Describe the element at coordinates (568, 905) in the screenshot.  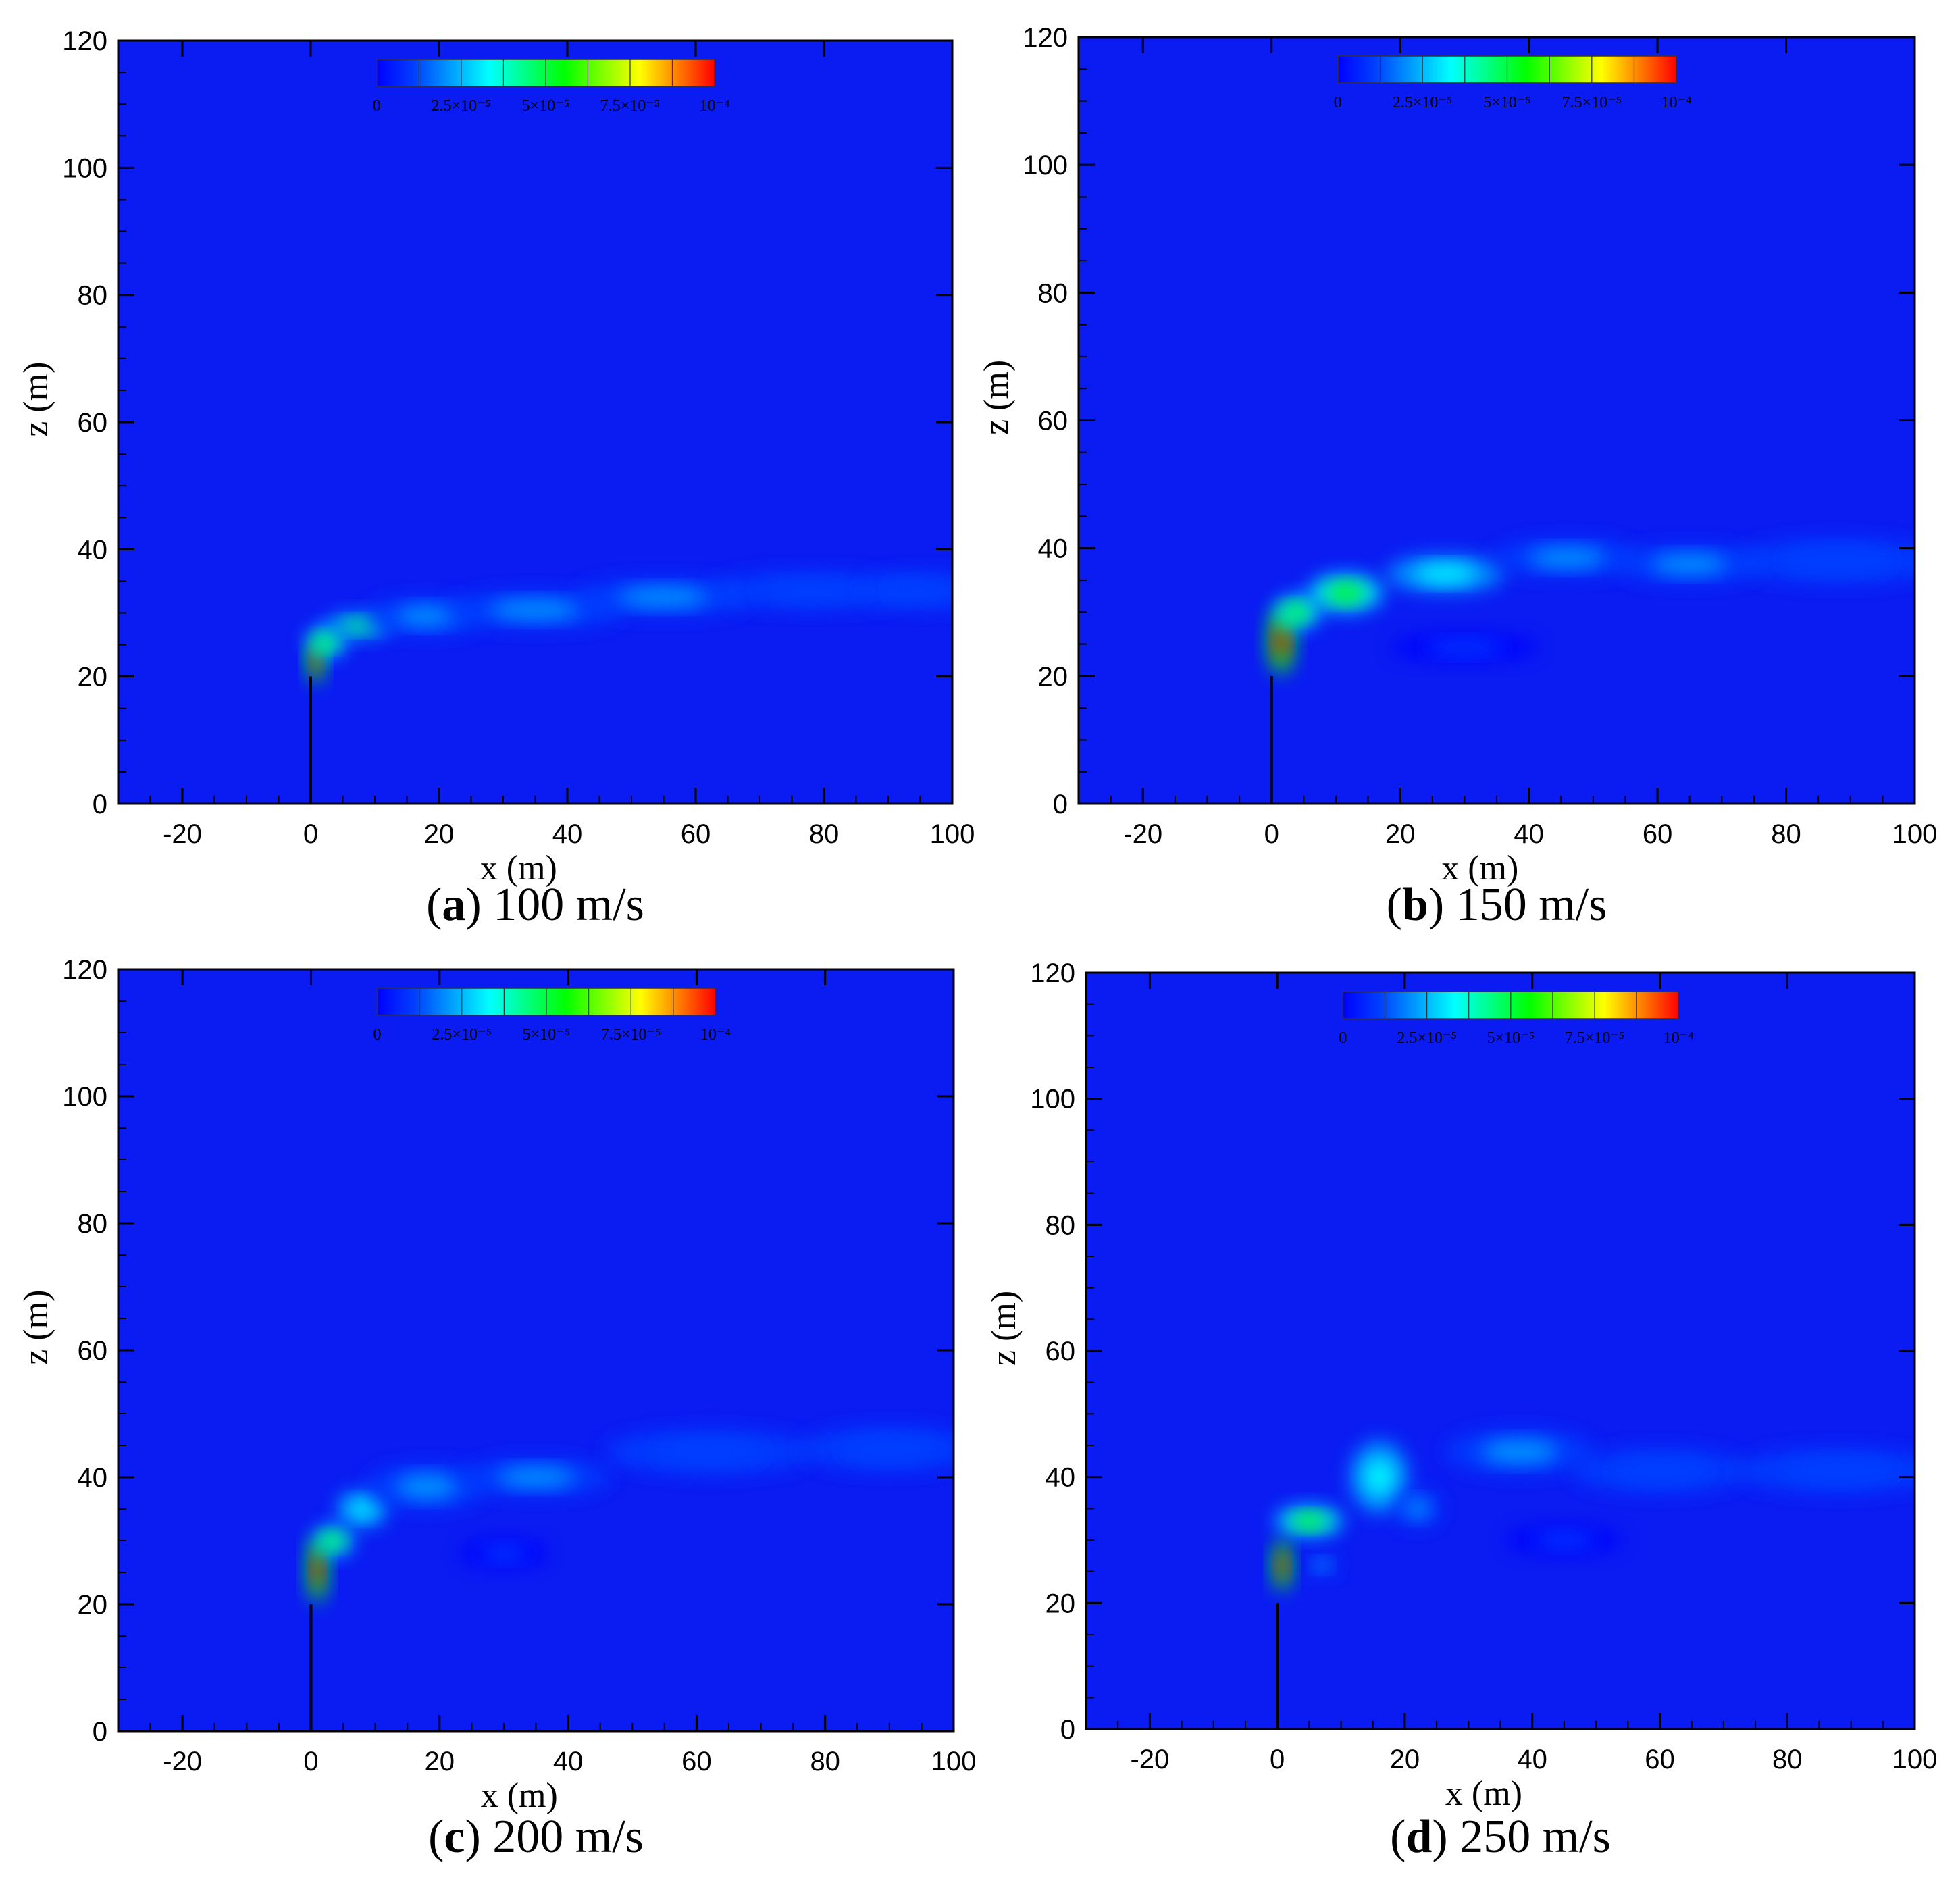
I see `caption-text: 100 m/s` at that location.